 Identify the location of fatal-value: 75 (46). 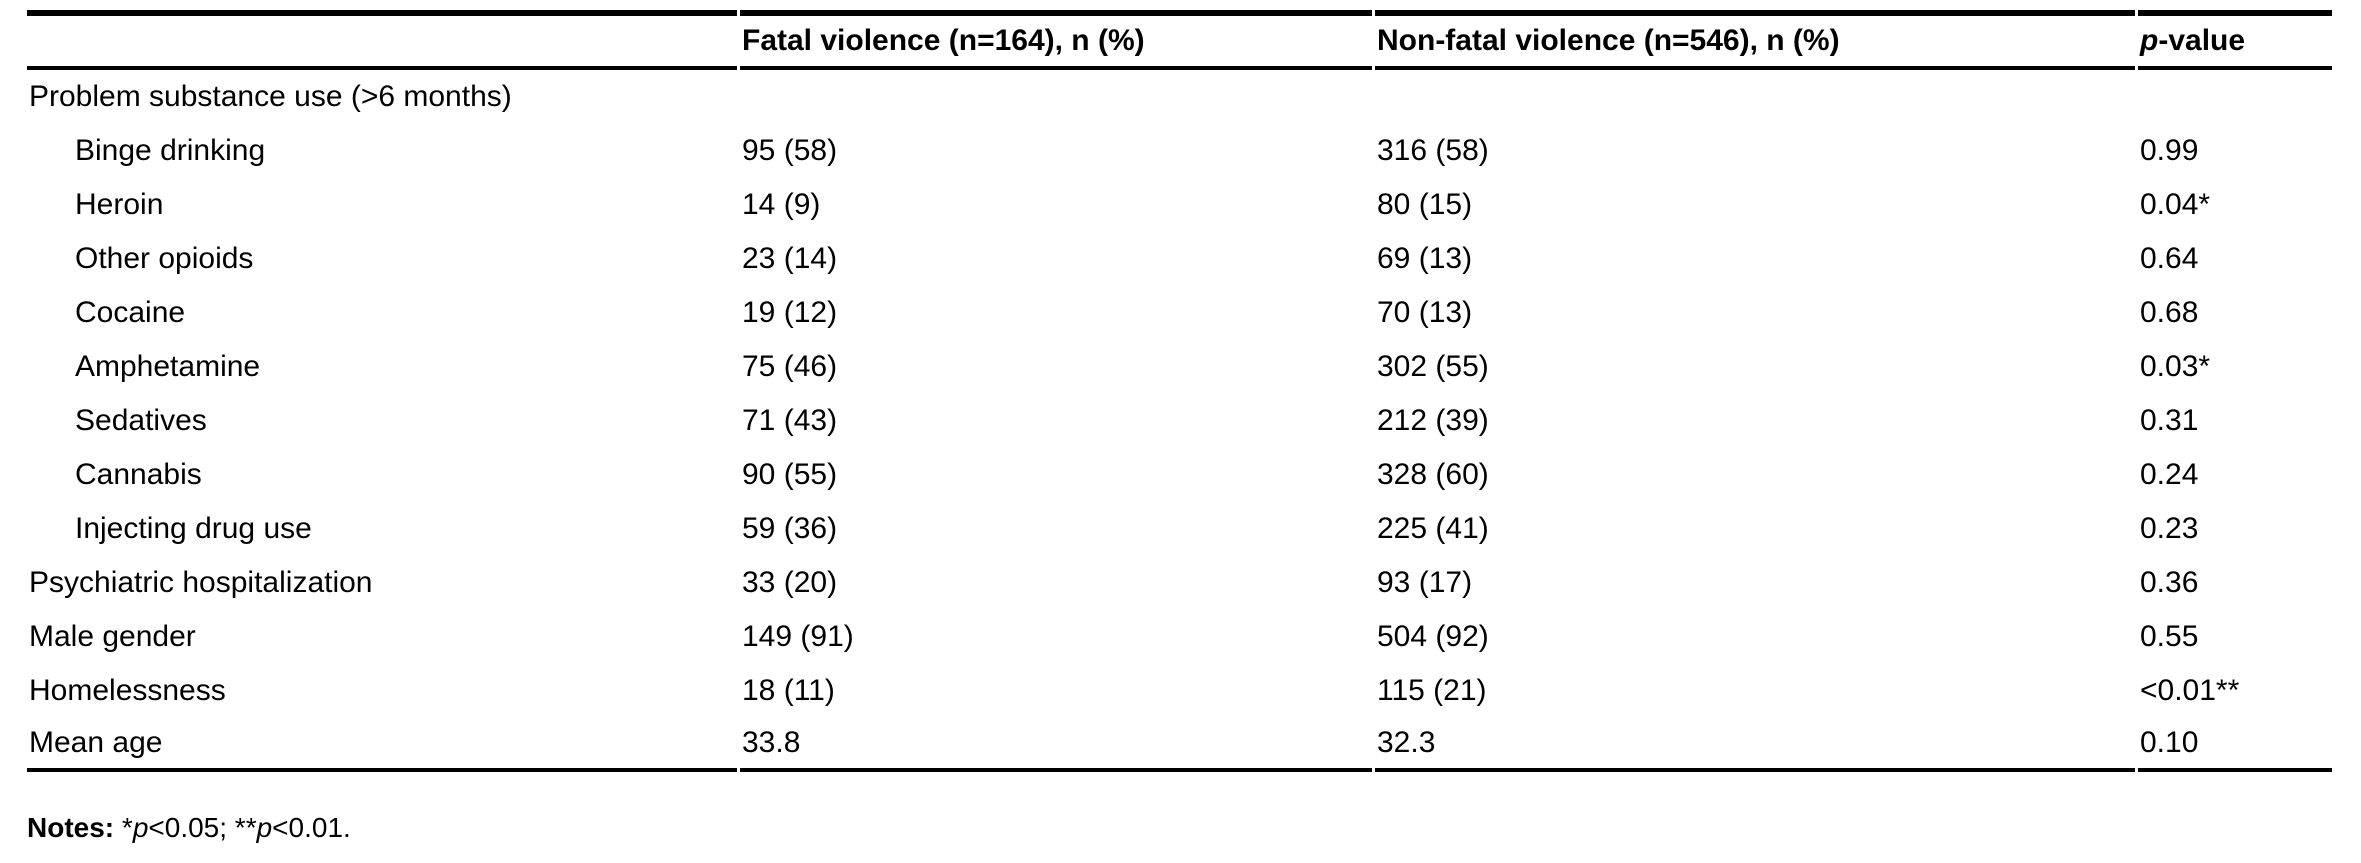
(790, 366).